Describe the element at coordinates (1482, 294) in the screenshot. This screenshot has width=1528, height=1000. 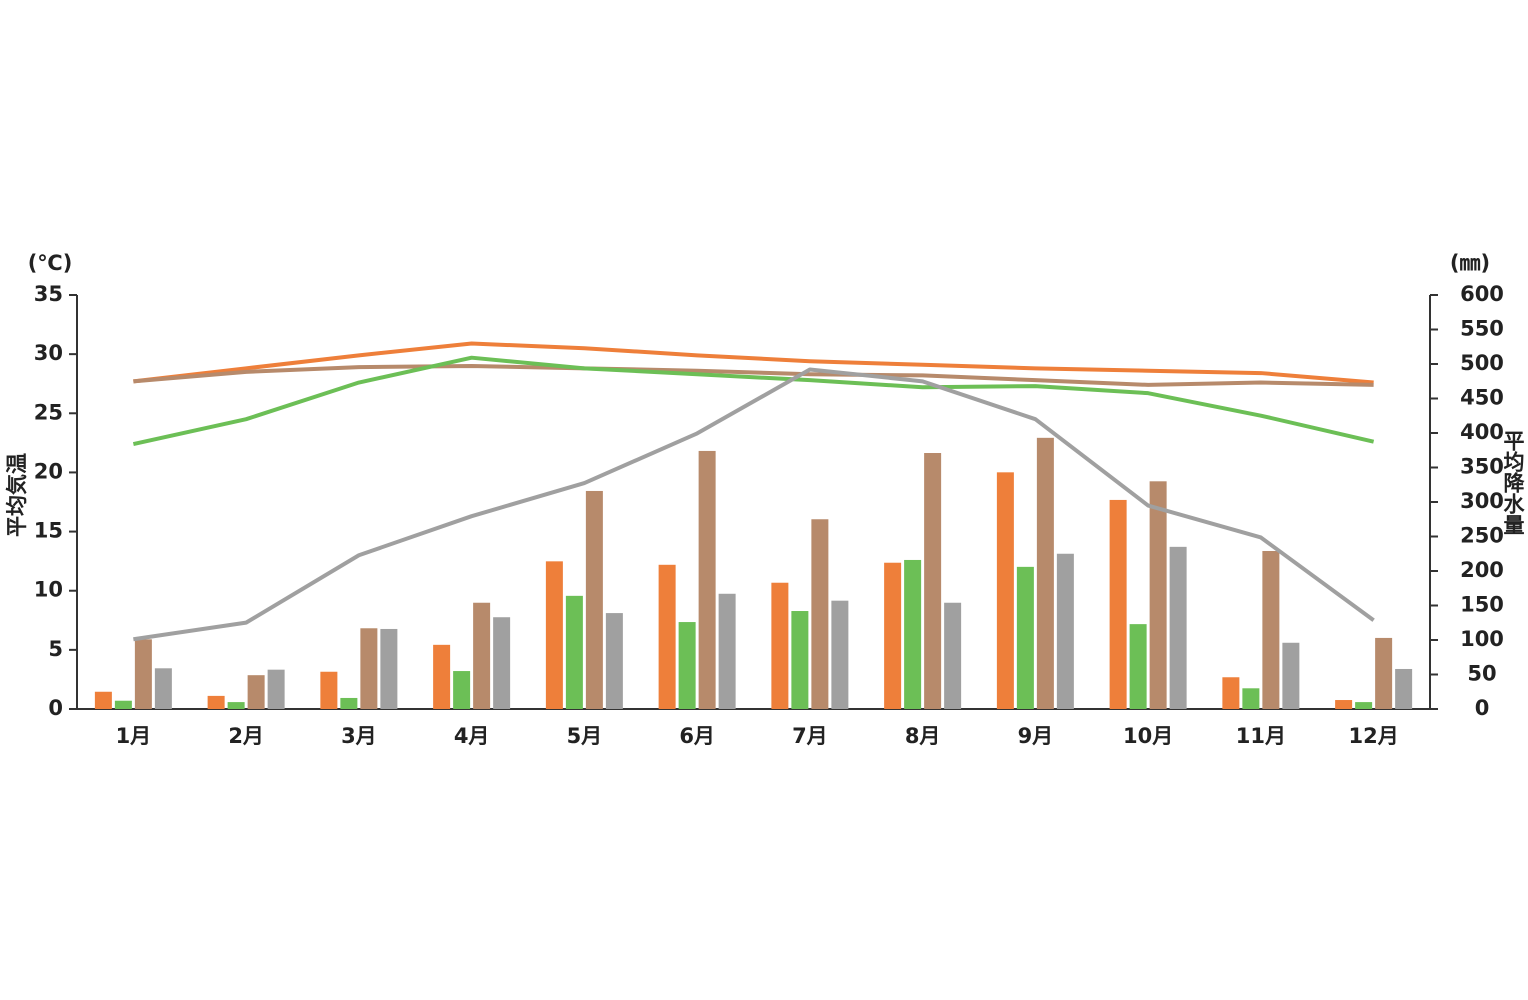
I see `y2-tick-label: 600` at that location.